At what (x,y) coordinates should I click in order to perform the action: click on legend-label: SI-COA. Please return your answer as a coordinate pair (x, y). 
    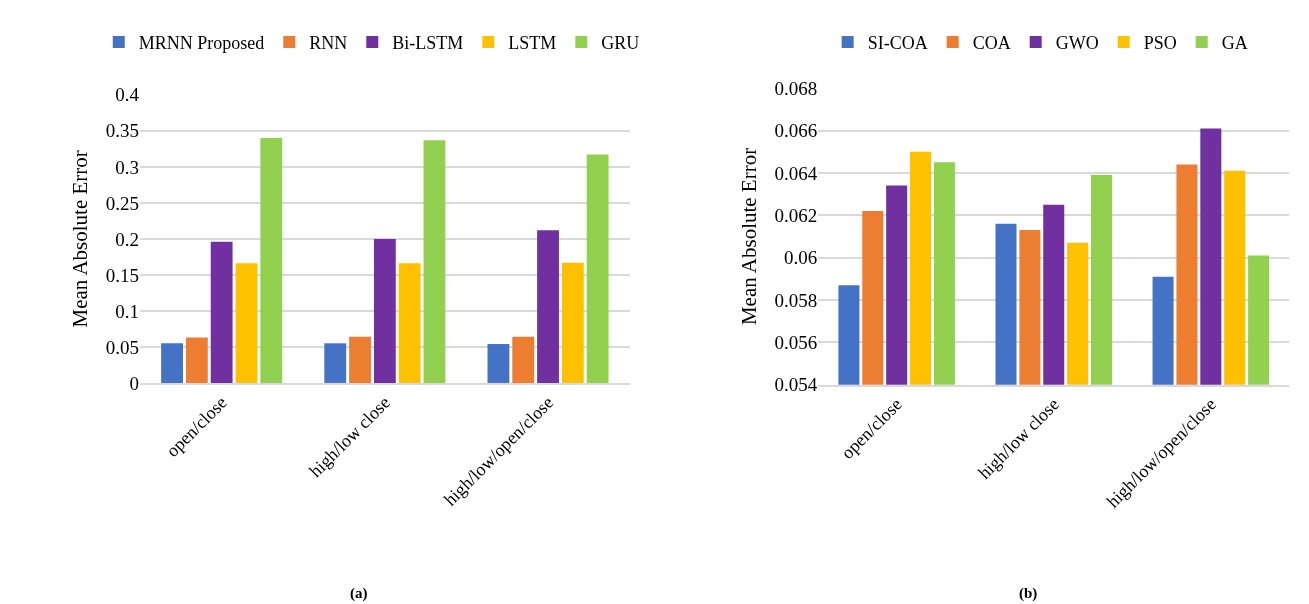
    Looking at the image, I should click on (897, 43).